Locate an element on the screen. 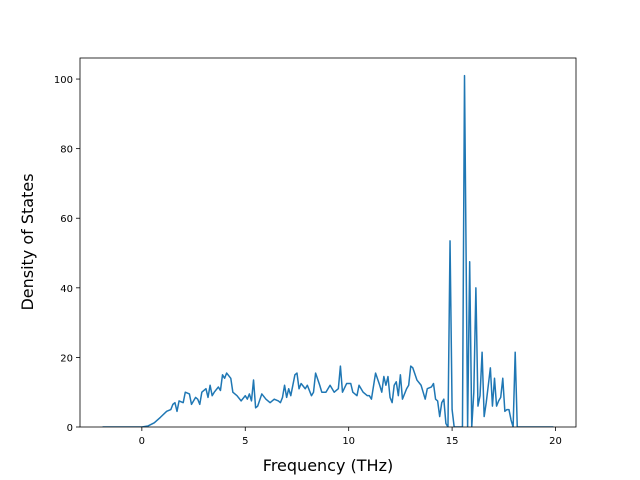  y-tick-label: 40 is located at coordinates (66, 289).